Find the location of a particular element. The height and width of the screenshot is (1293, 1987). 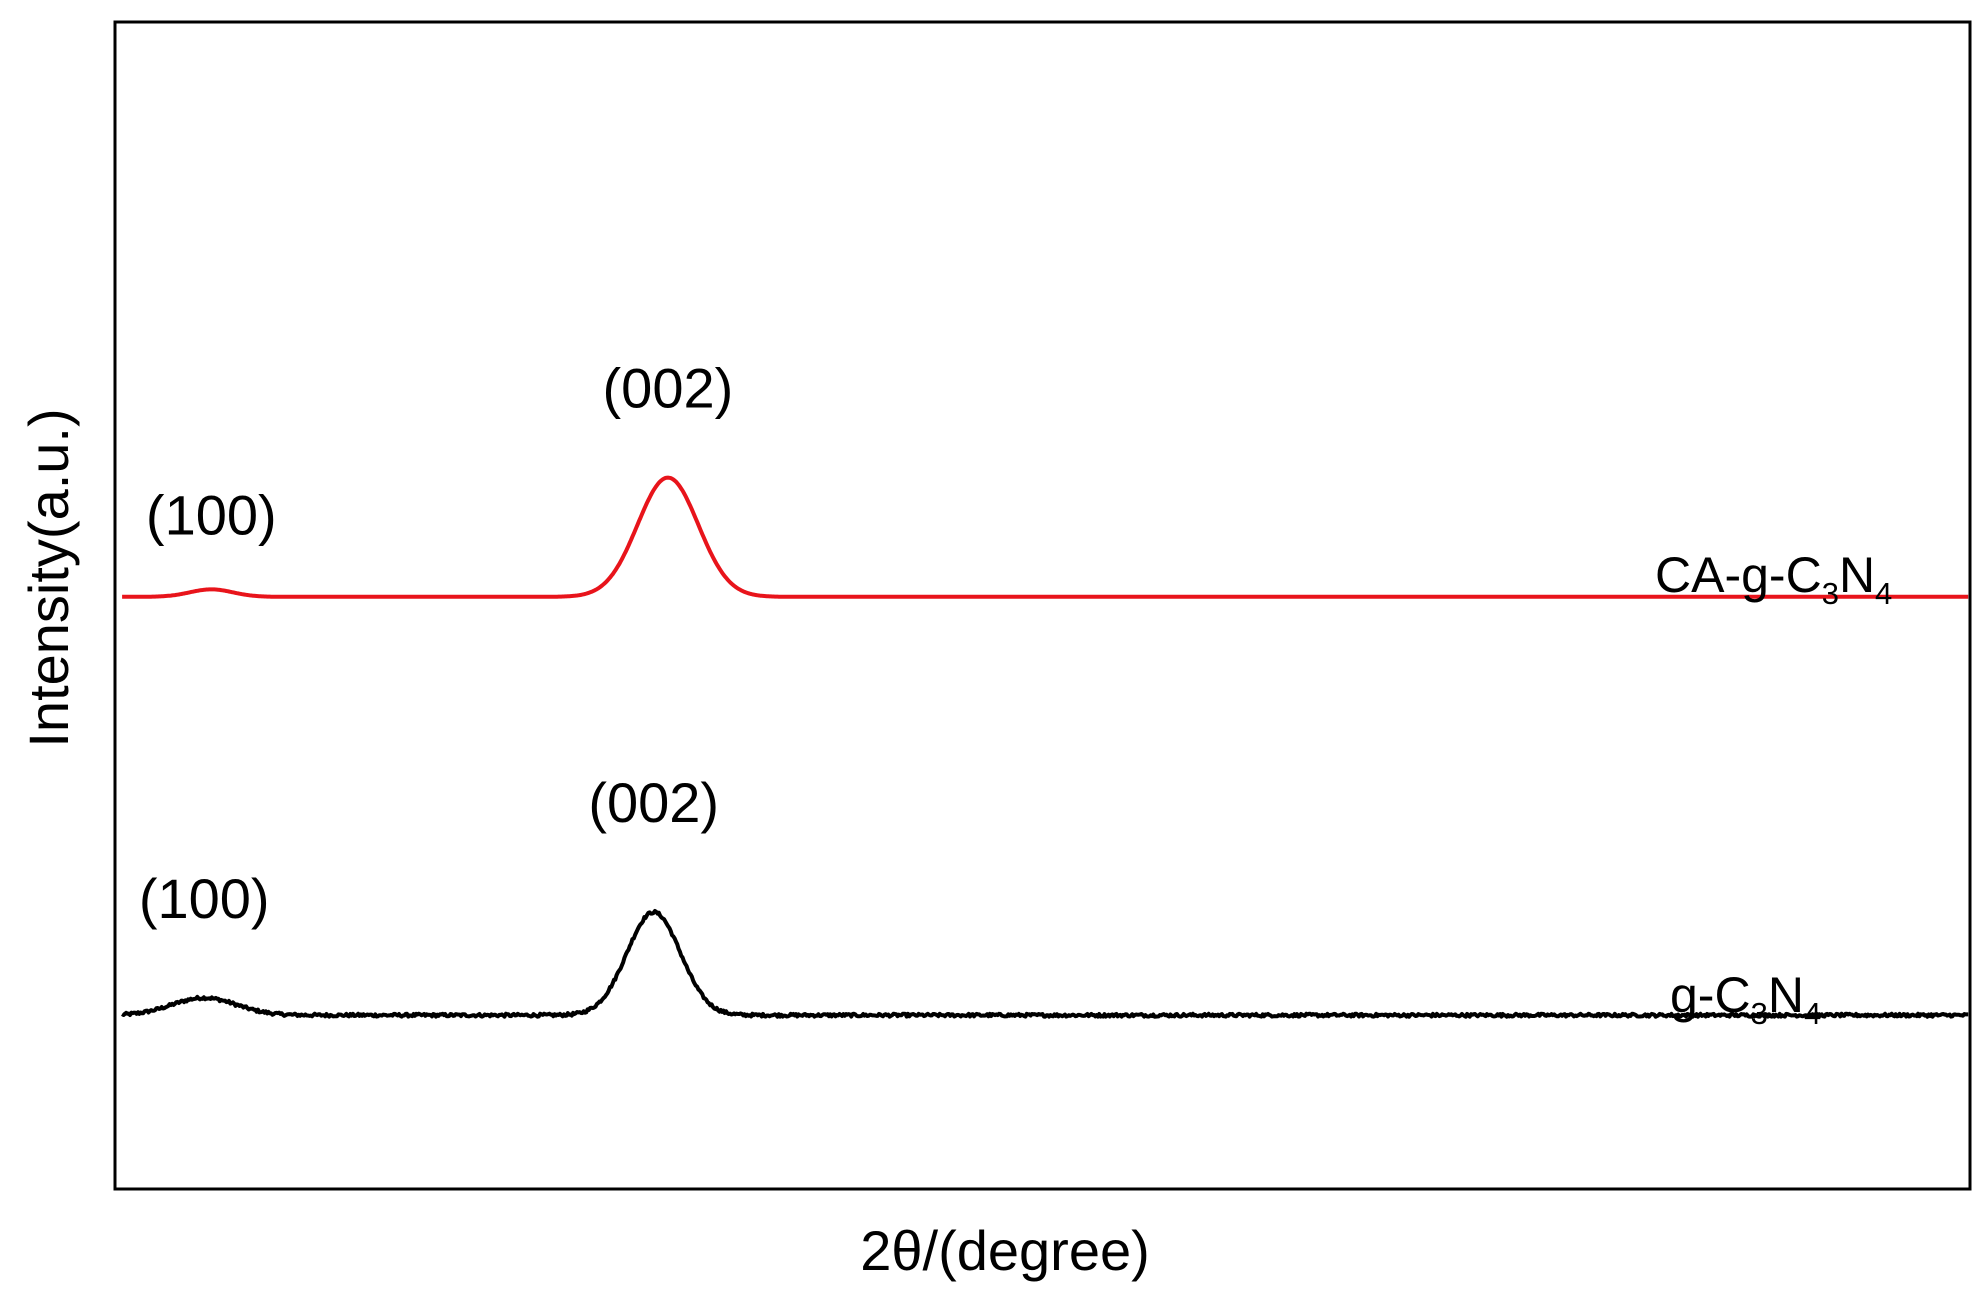

peak-label-1-1: (002) is located at coordinates (653, 802).